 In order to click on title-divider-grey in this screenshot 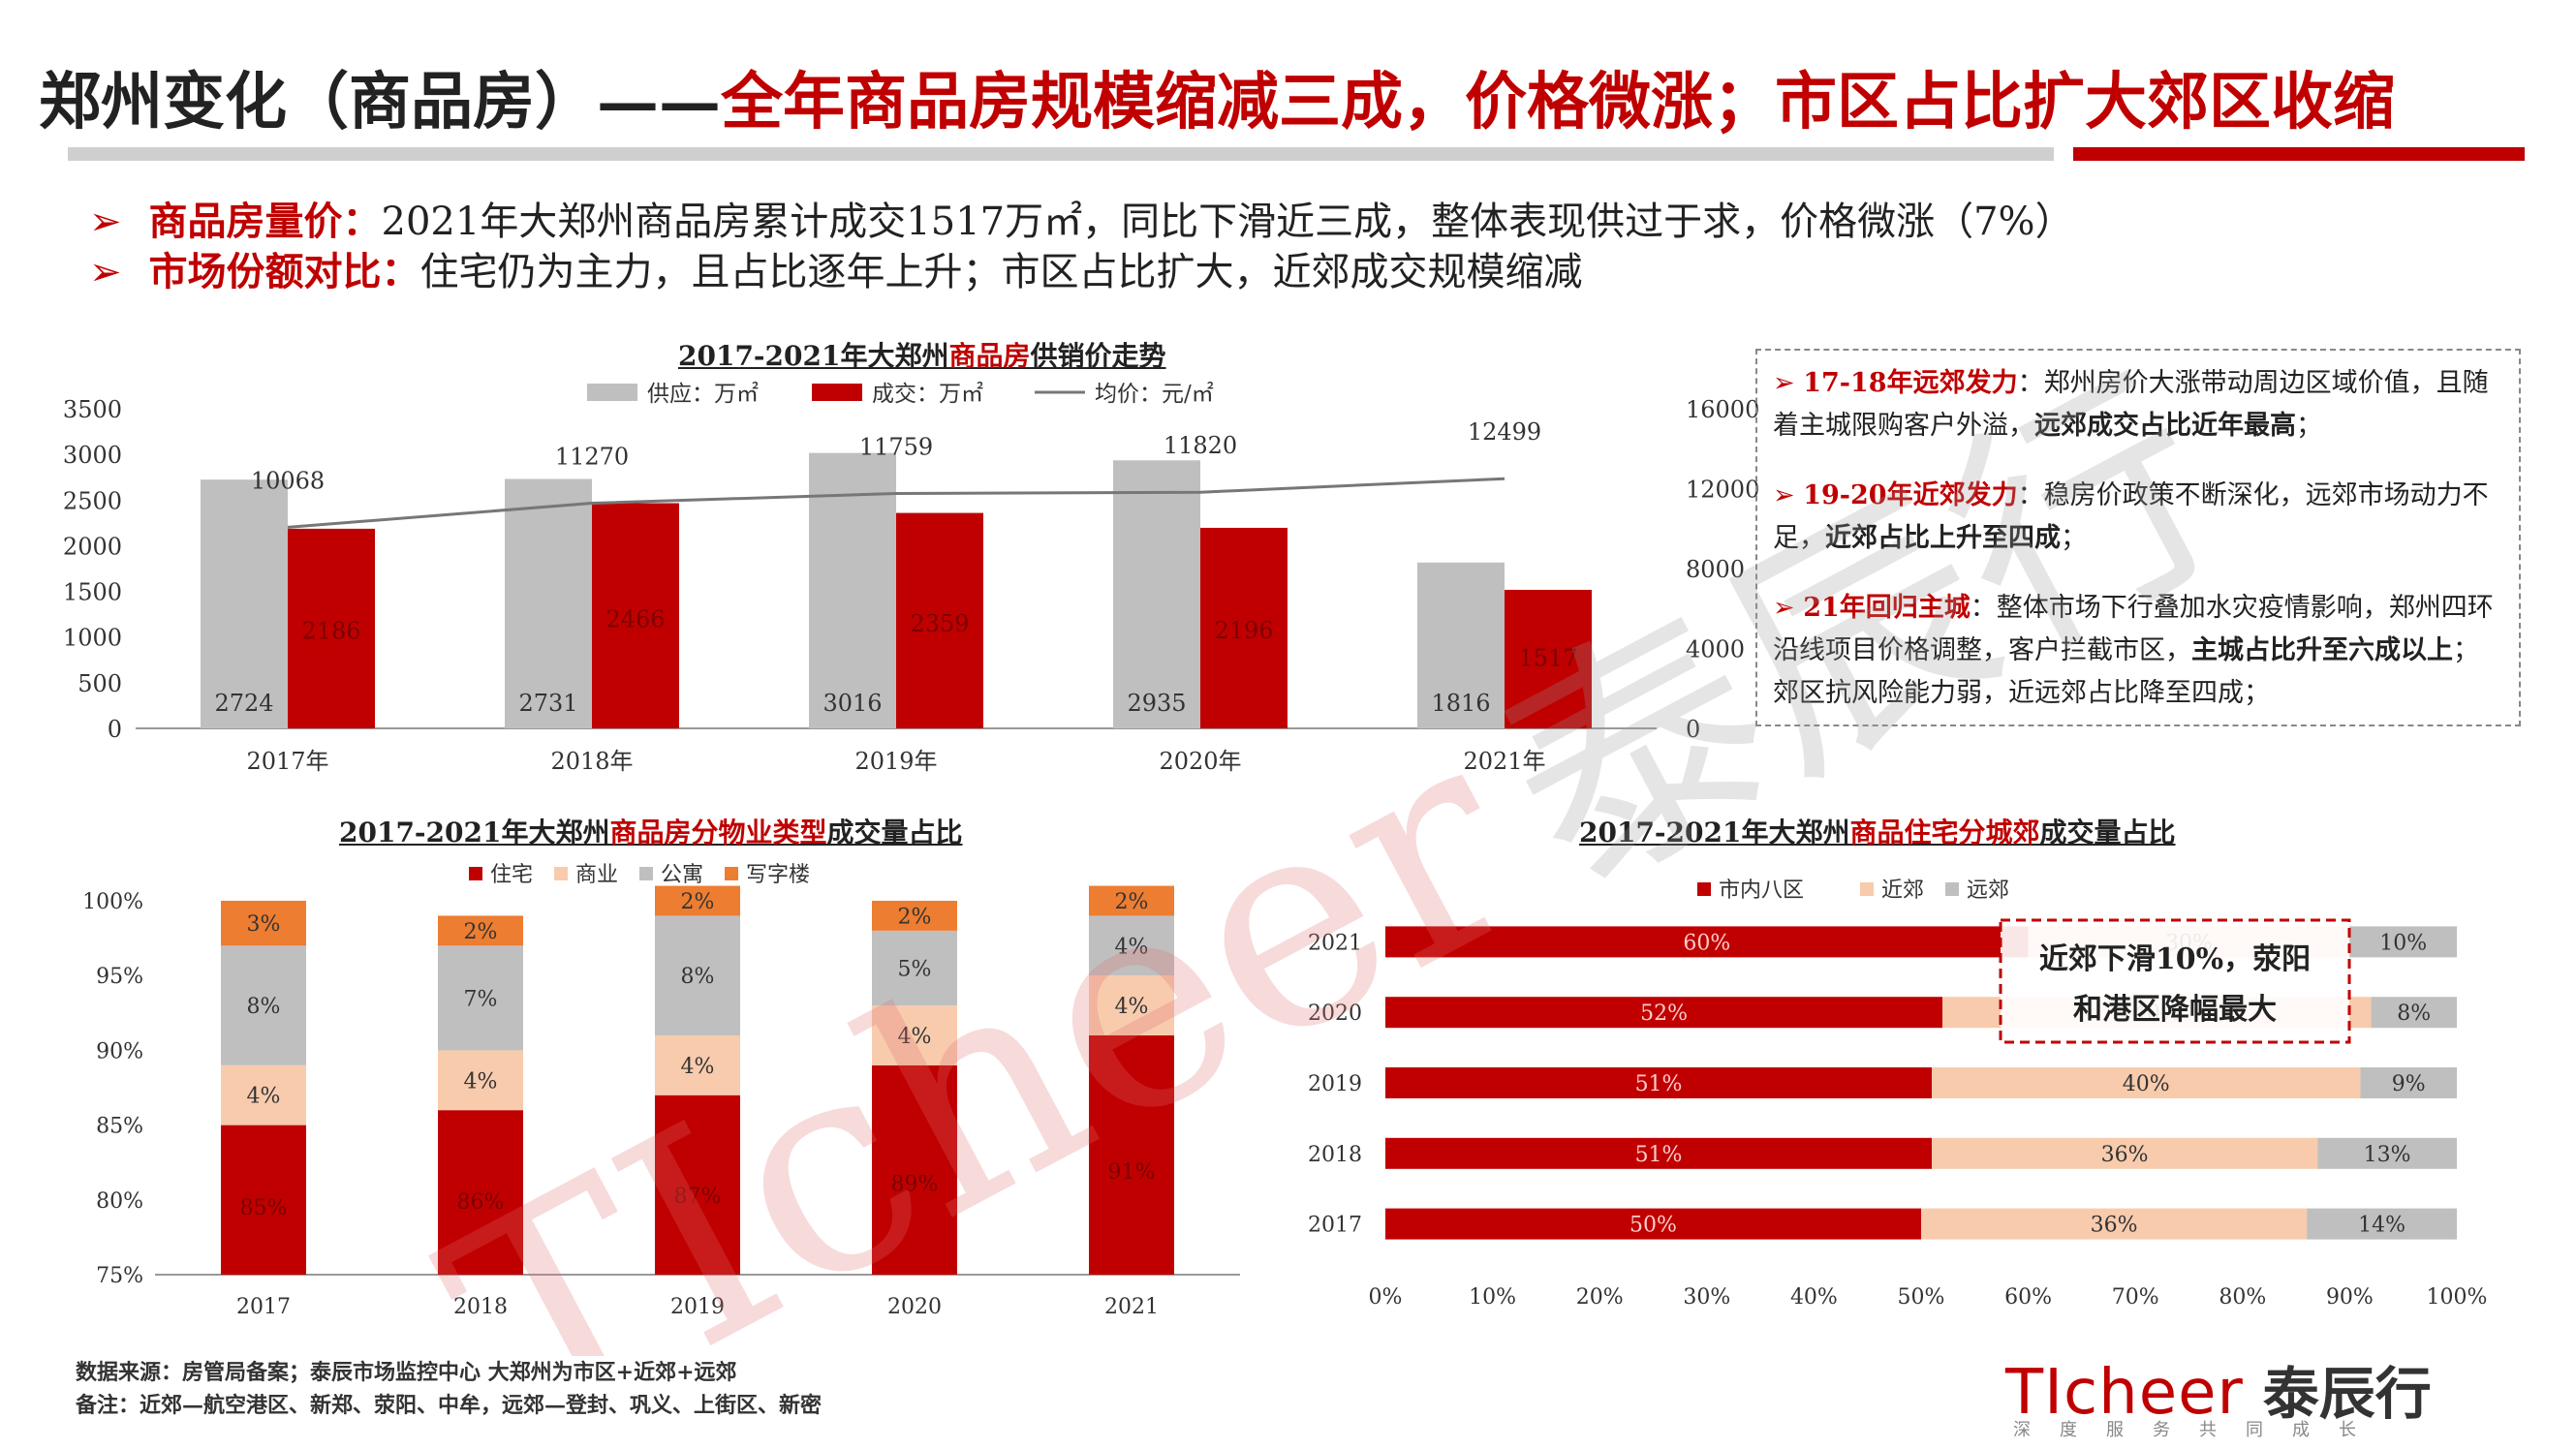, I will do `click(1061, 154)`.